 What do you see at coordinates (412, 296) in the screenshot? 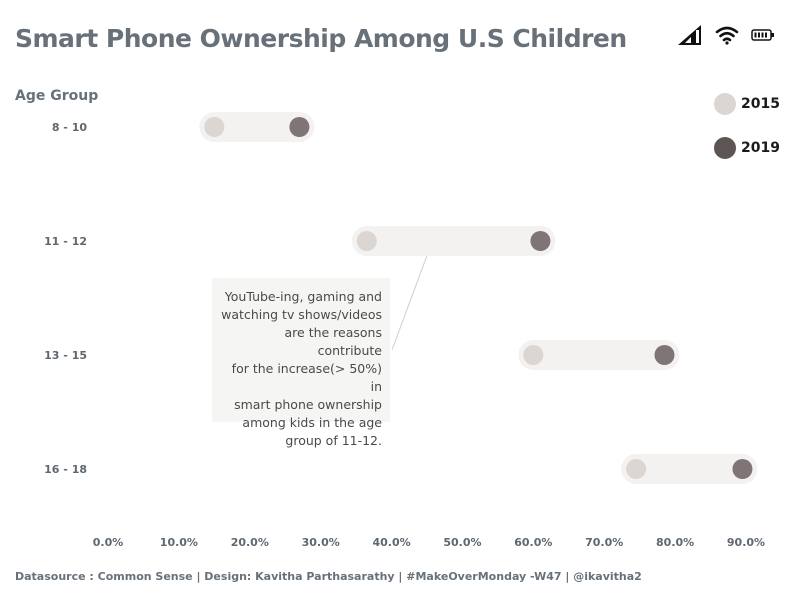
I see `annotation-leader-line` at bounding box center [412, 296].